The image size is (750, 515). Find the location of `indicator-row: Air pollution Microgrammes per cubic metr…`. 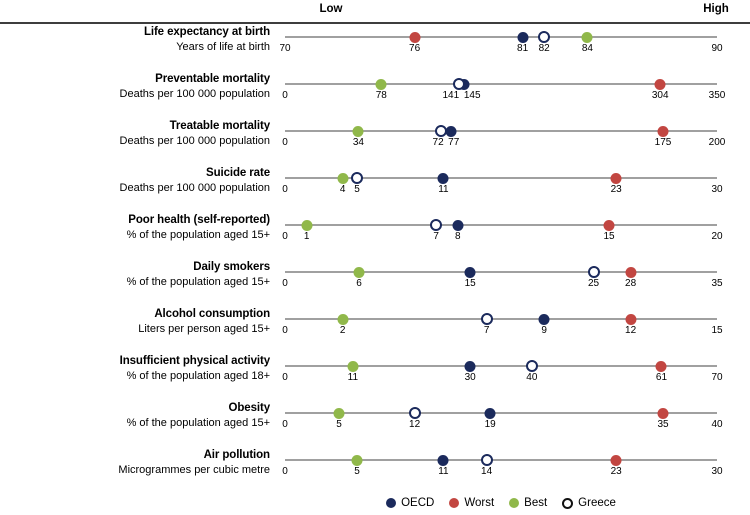

indicator-row: Air pollution Microgrammes per cubic metr… is located at coordinates (375, 472).